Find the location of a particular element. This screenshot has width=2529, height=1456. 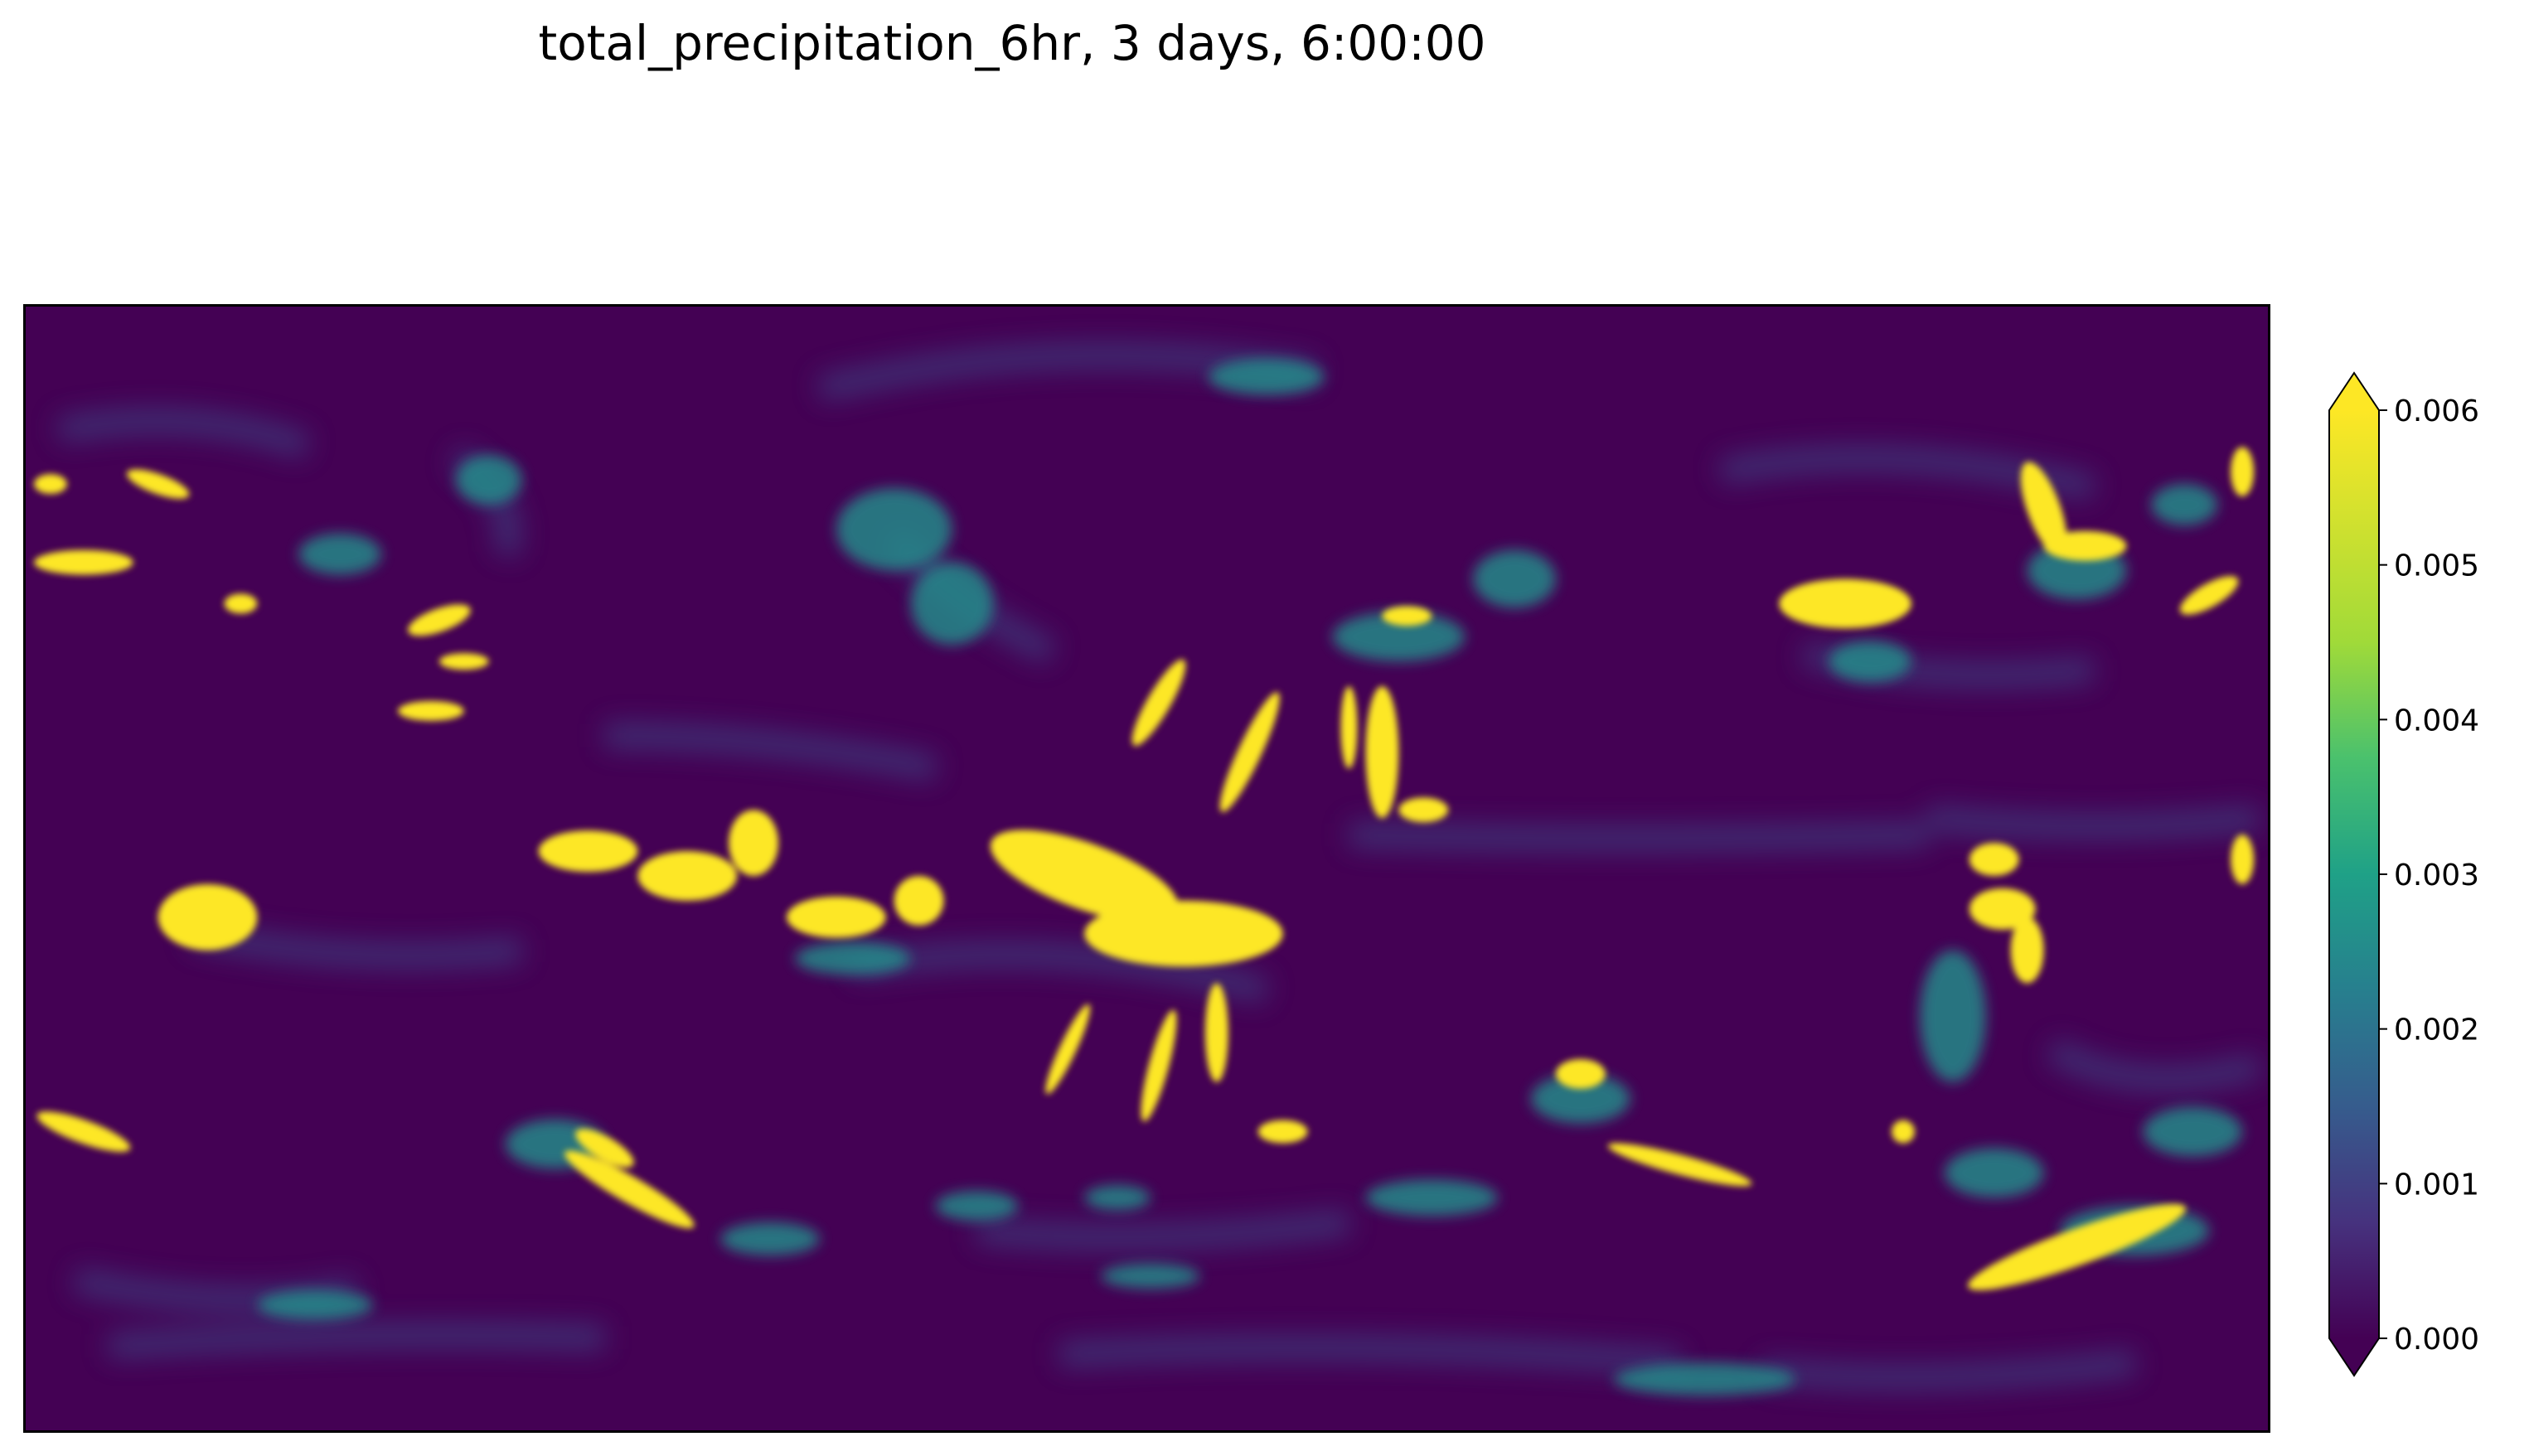

colorbar-extend-min is located at coordinates (2354, 1357).